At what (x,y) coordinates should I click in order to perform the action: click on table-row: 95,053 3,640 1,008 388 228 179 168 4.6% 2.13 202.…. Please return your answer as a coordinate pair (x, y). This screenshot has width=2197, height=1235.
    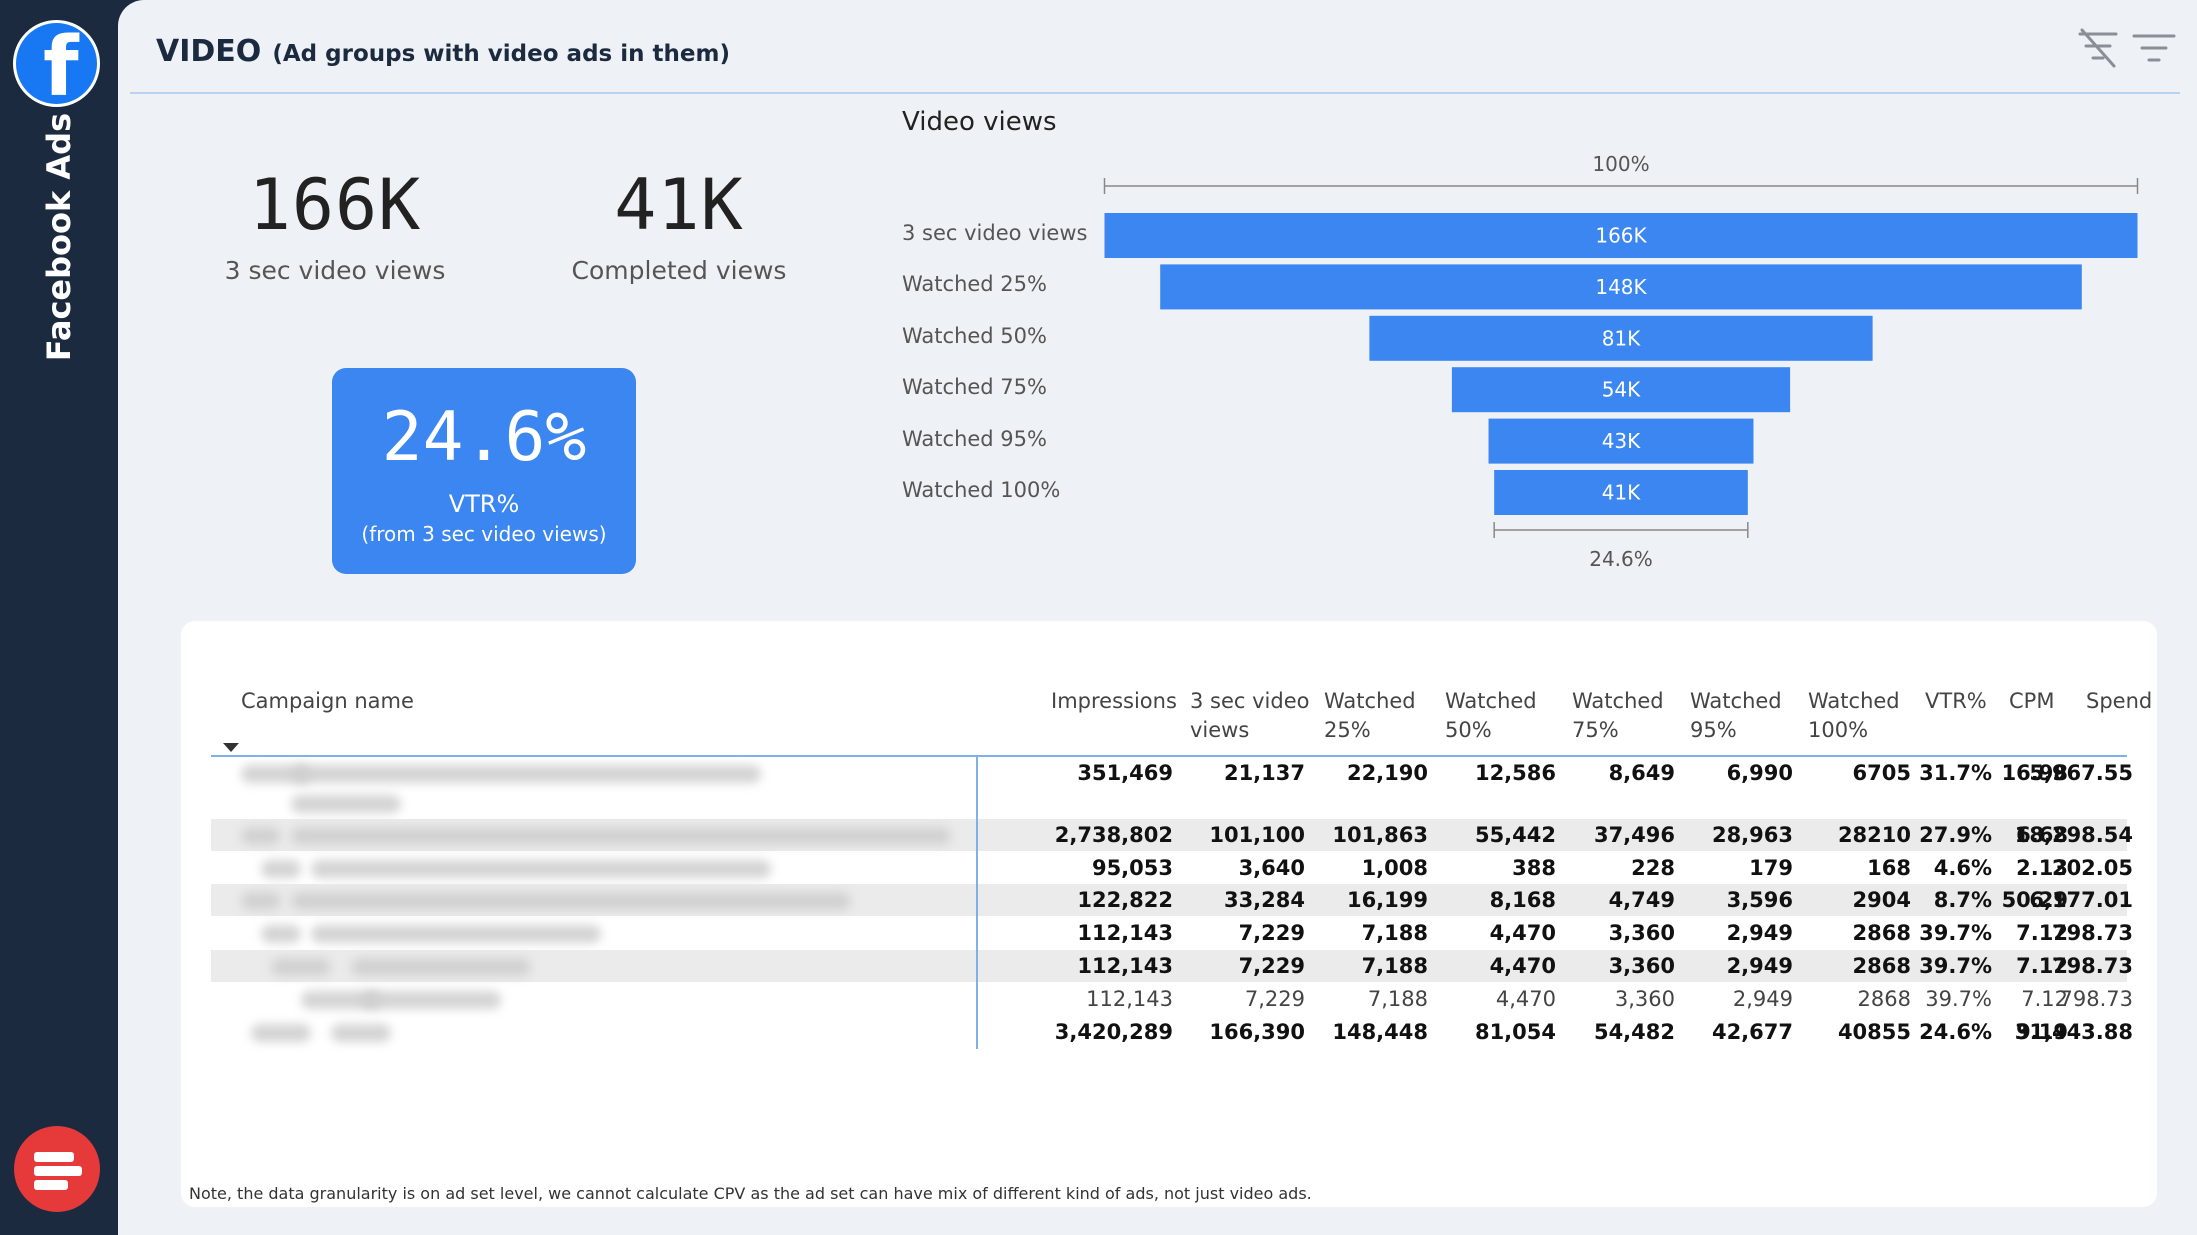
    Looking at the image, I should click on (1172, 868).